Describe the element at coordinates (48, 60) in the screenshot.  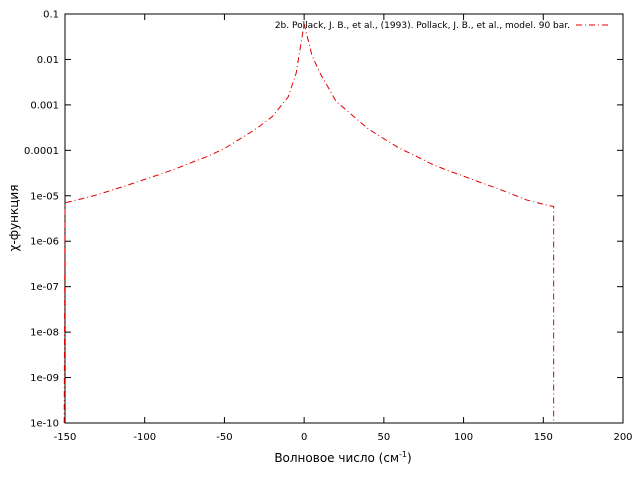
I see `y-tick-label: 0.01` at that location.